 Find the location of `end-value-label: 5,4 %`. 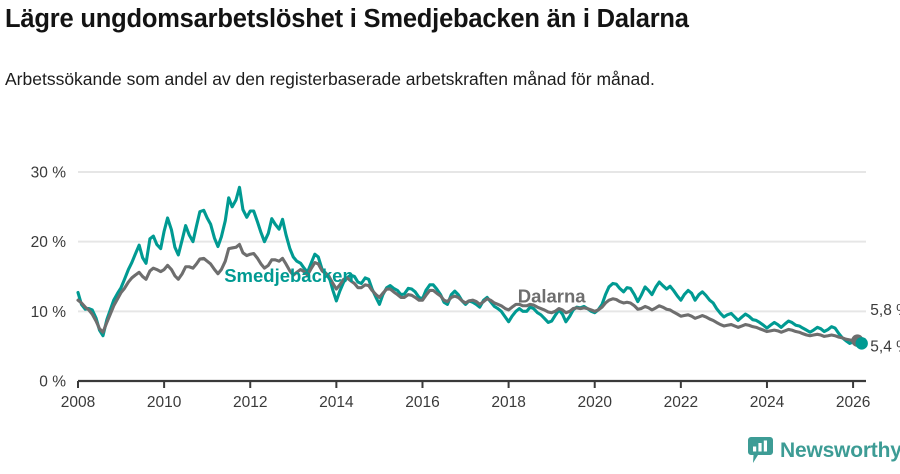

end-value-label: 5,4 % is located at coordinates (885, 347).